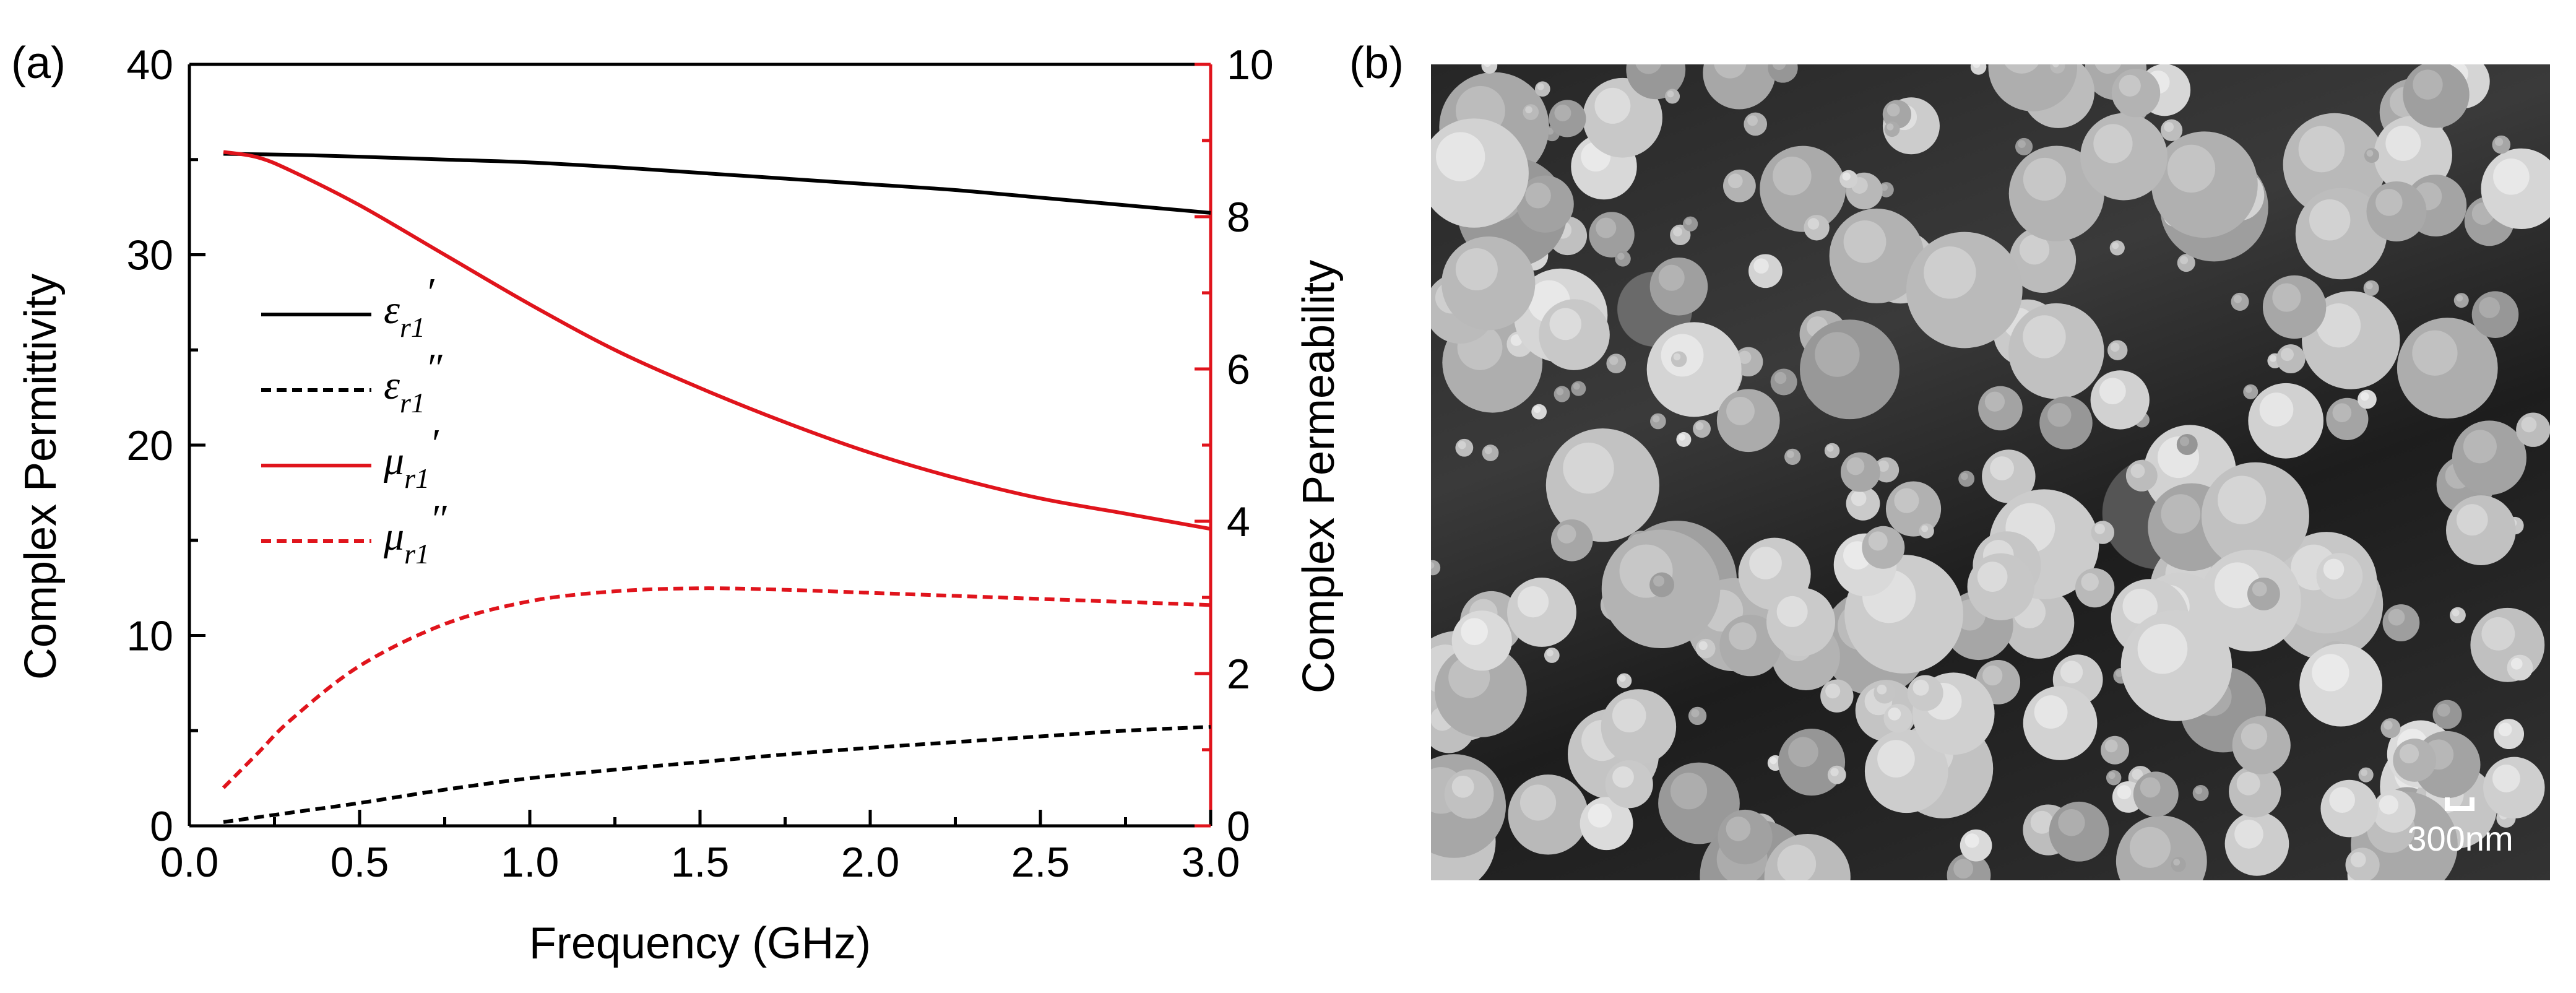 This screenshot has width=2576, height=993. I want to click on scale-bar, so click(2459, 804).